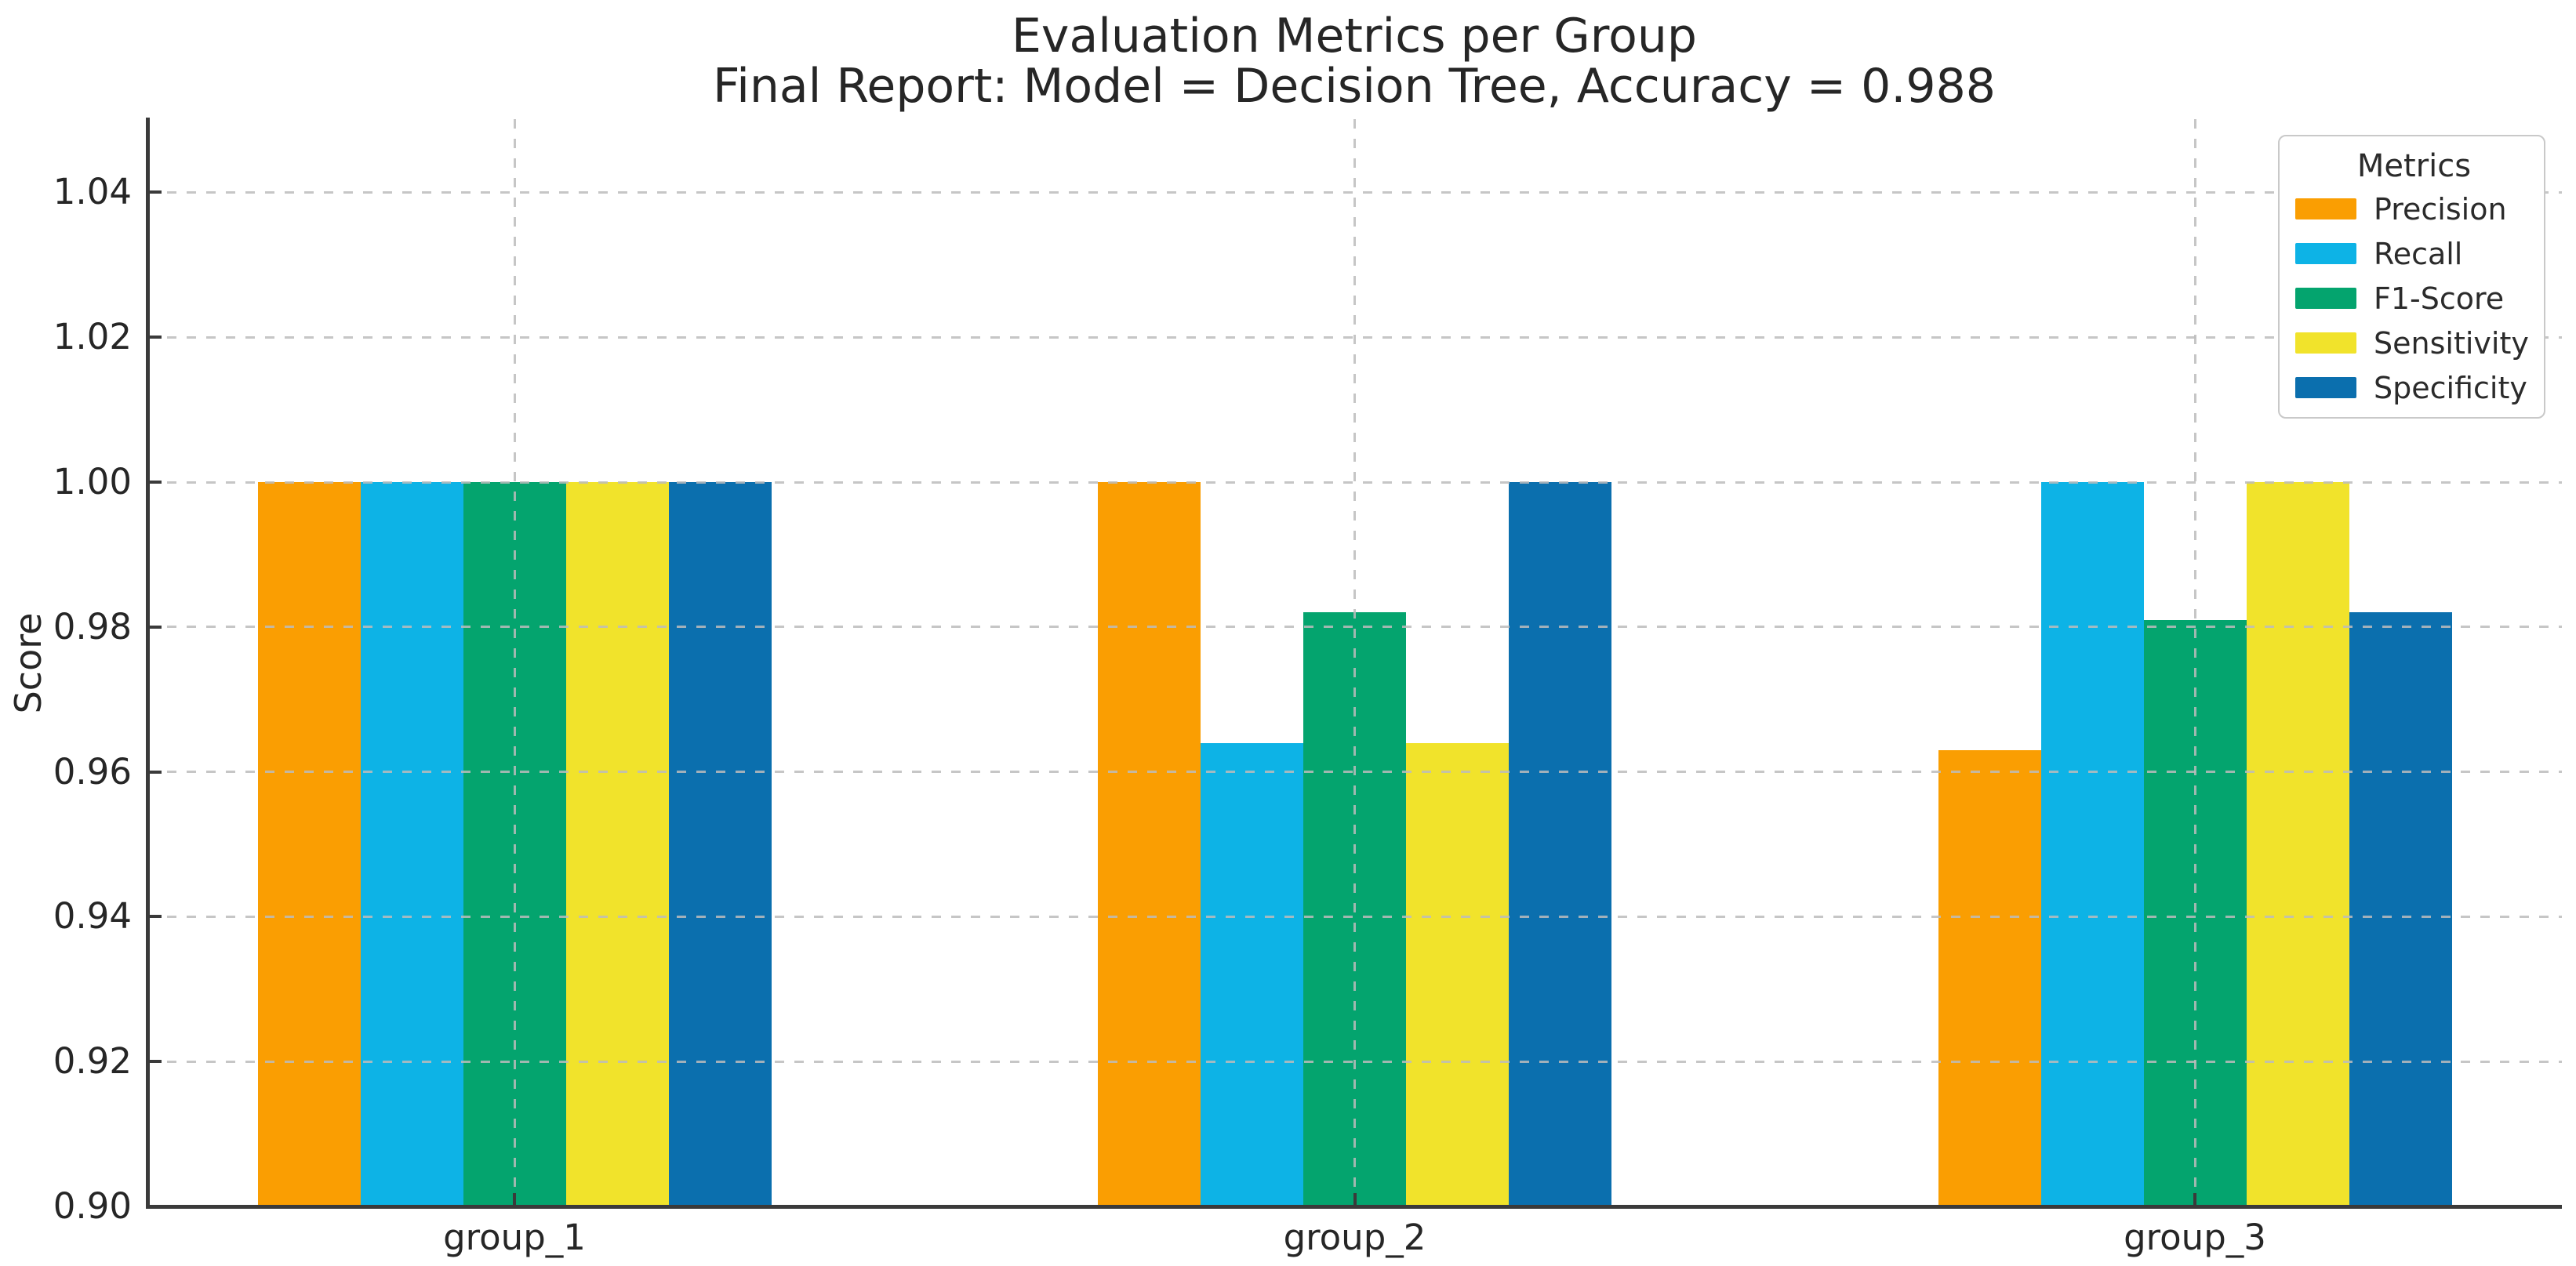 Image resolution: width=2576 pixels, height=1266 pixels. Describe the element at coordinates (309, 844) in the screenshot. I see `bar-group_1-Precision` at that location.